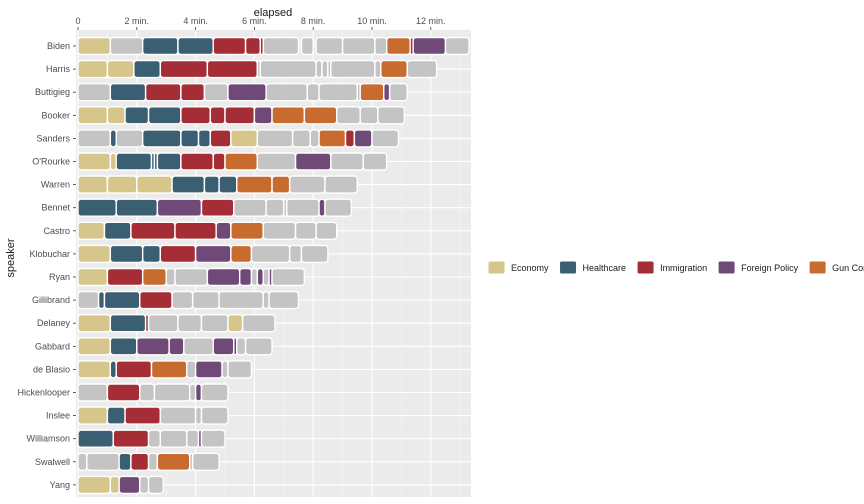  What do you see at coordinates (43, 393) in the screenshot?
I see `y-tick-label: Hickenlooper` at bounding box center [43, 393].